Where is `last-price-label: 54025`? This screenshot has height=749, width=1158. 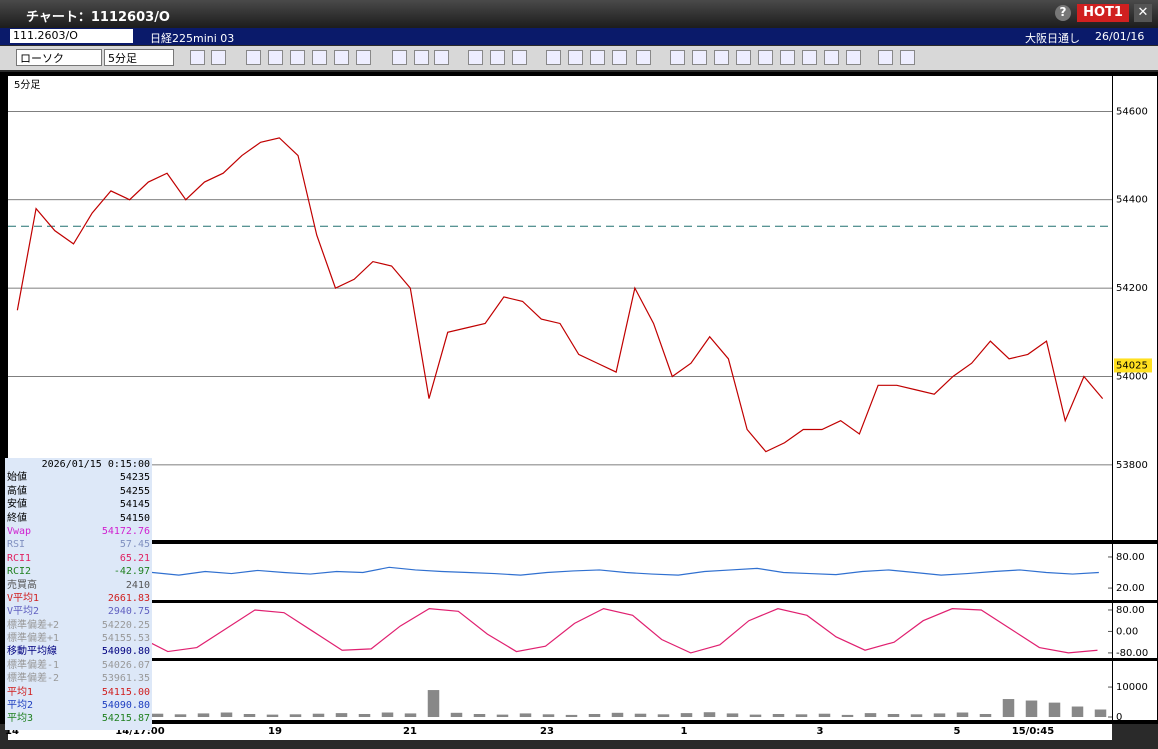 last-price-label: 54025 is located at coordinates (1132, 365).